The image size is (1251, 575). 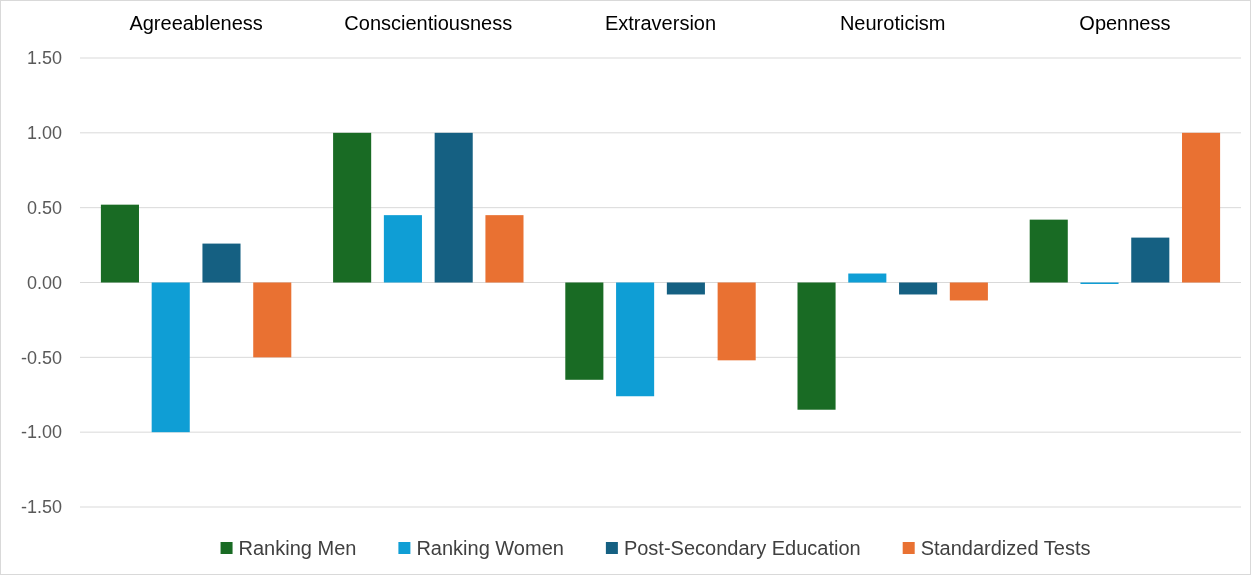 I want to click on legend-label: Standardized Tests, so click(x=1005, y=548).